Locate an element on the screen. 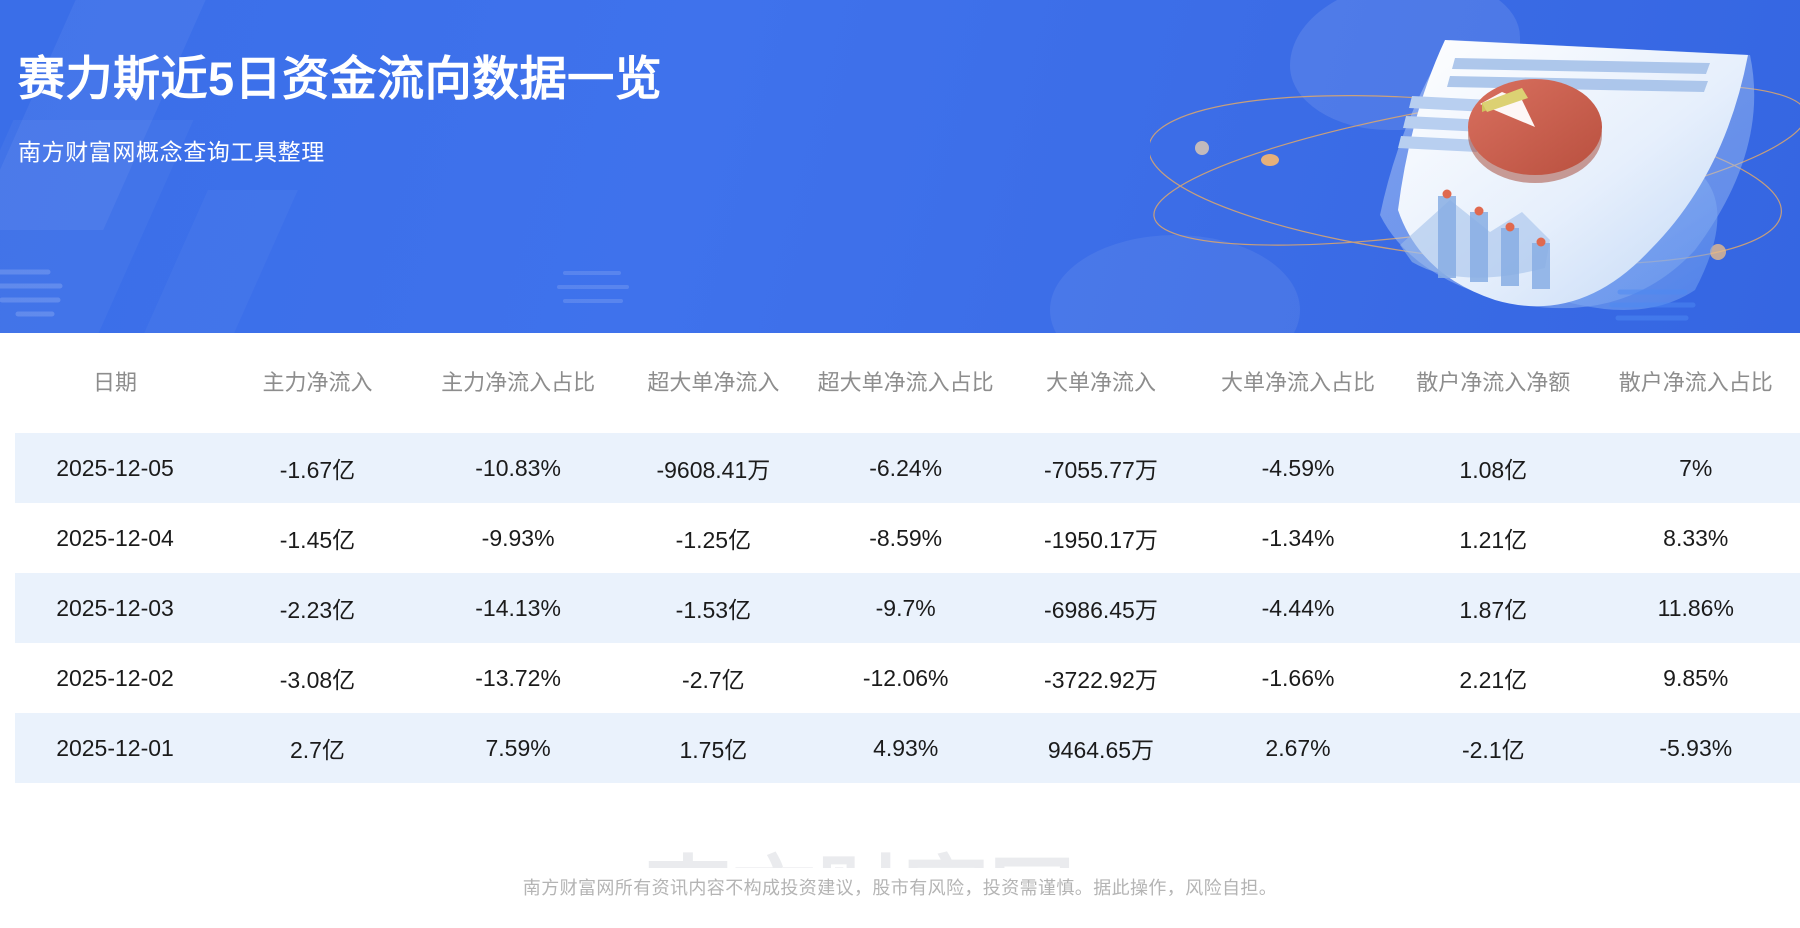  column-header-xlarge-net: 超大单净流入 is located at coordinates (713, 383).